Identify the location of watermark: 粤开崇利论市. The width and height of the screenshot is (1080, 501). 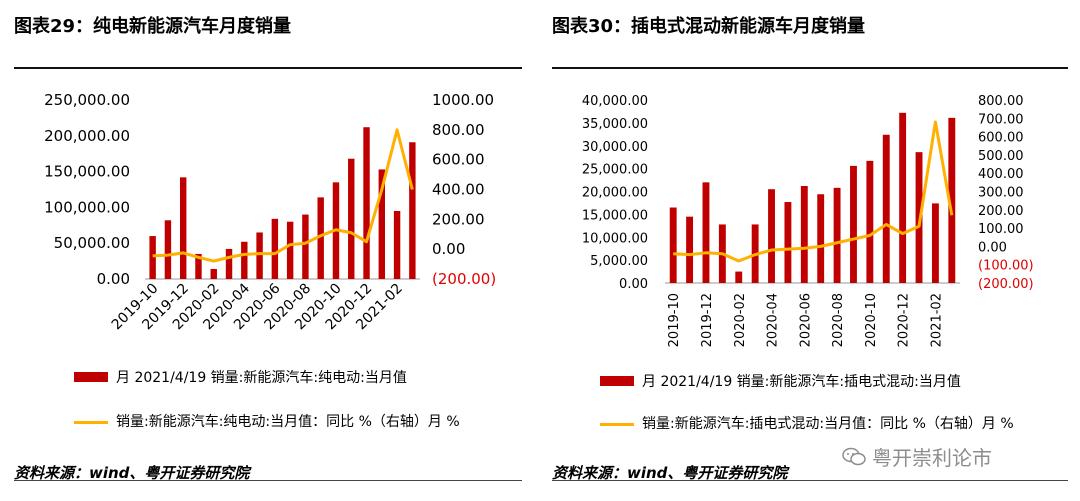
(917, 456).